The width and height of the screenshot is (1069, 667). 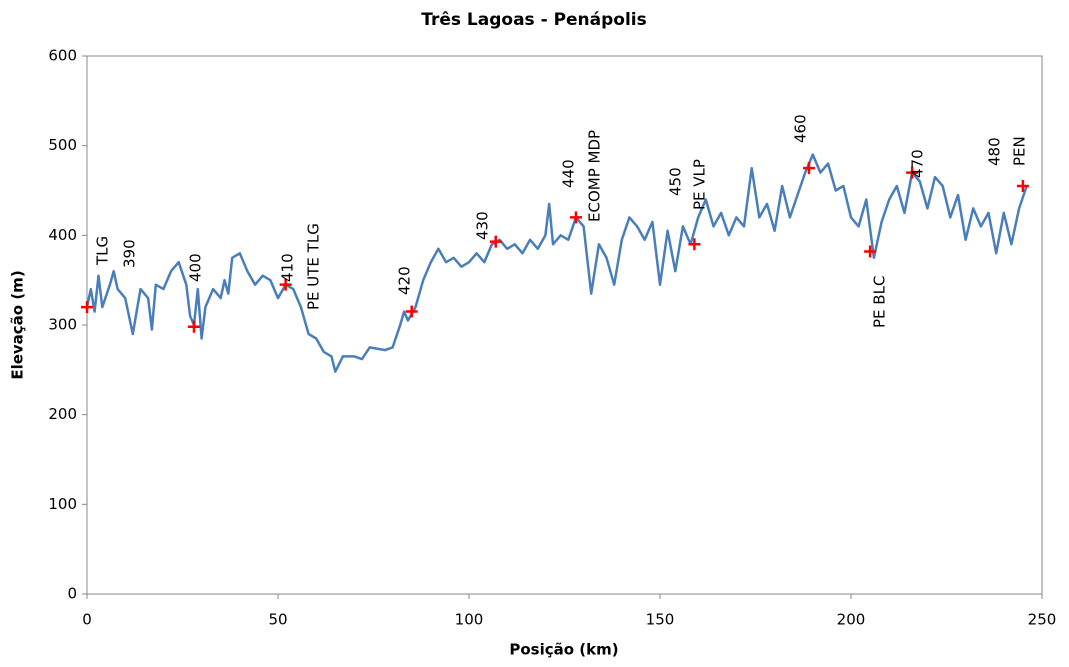 I want to click on annotation: 390, so click(x=130, y=253).